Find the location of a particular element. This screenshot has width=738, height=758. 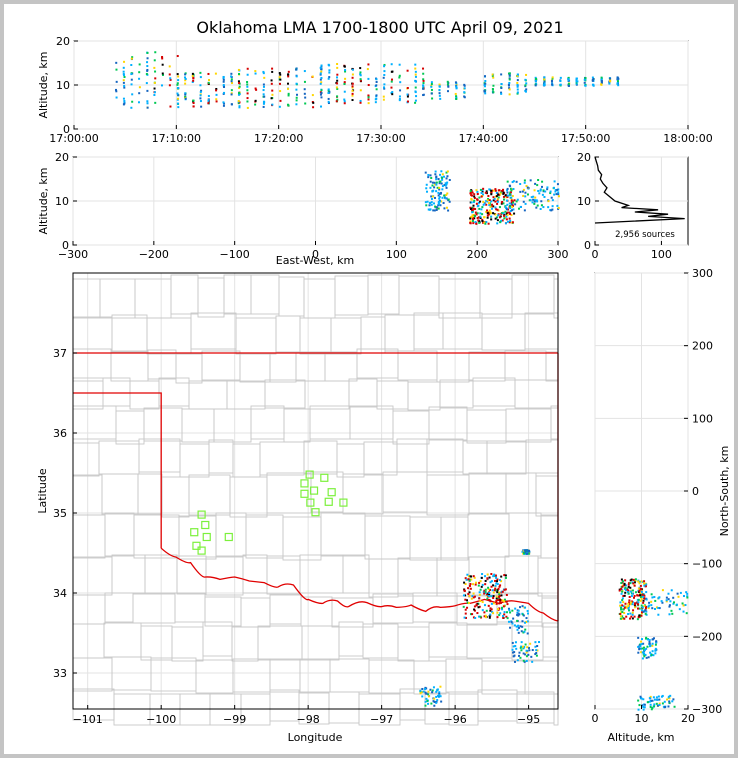

x-tick-label: 17:00:00 is located at coordinates (73, 138).